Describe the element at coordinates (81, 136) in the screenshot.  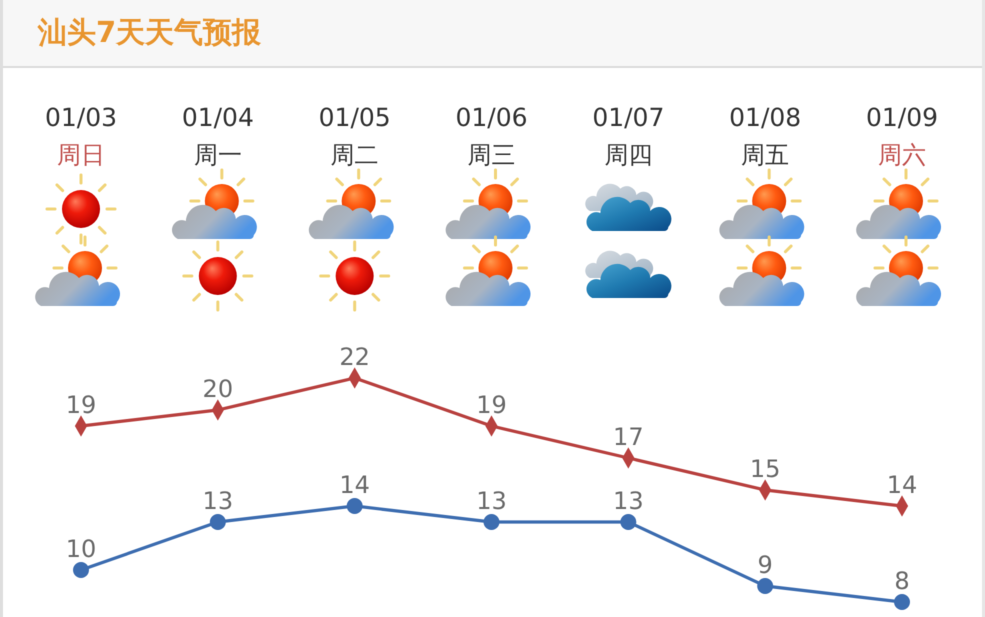
I see `x-tick-label: 01/03 周日` at that location.